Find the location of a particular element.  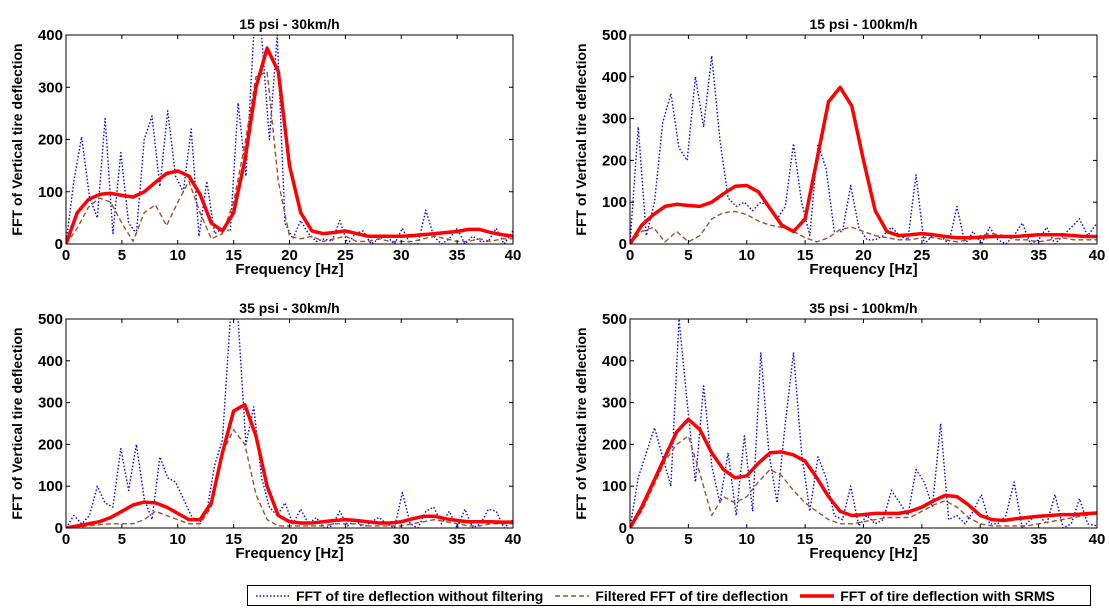

chart-title: 15 psi - 100km/h is located at coordinates (863, 24).